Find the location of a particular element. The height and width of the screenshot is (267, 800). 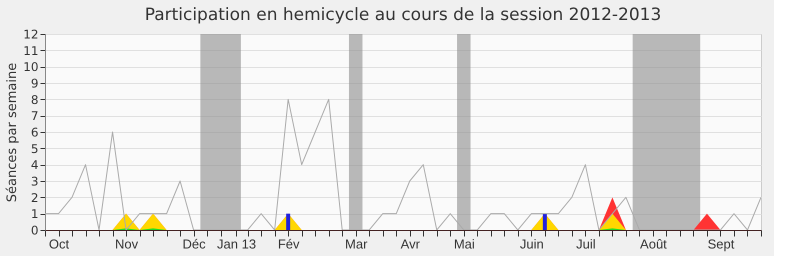

y-tick-label: 0 is located at coordinates (34, 231).